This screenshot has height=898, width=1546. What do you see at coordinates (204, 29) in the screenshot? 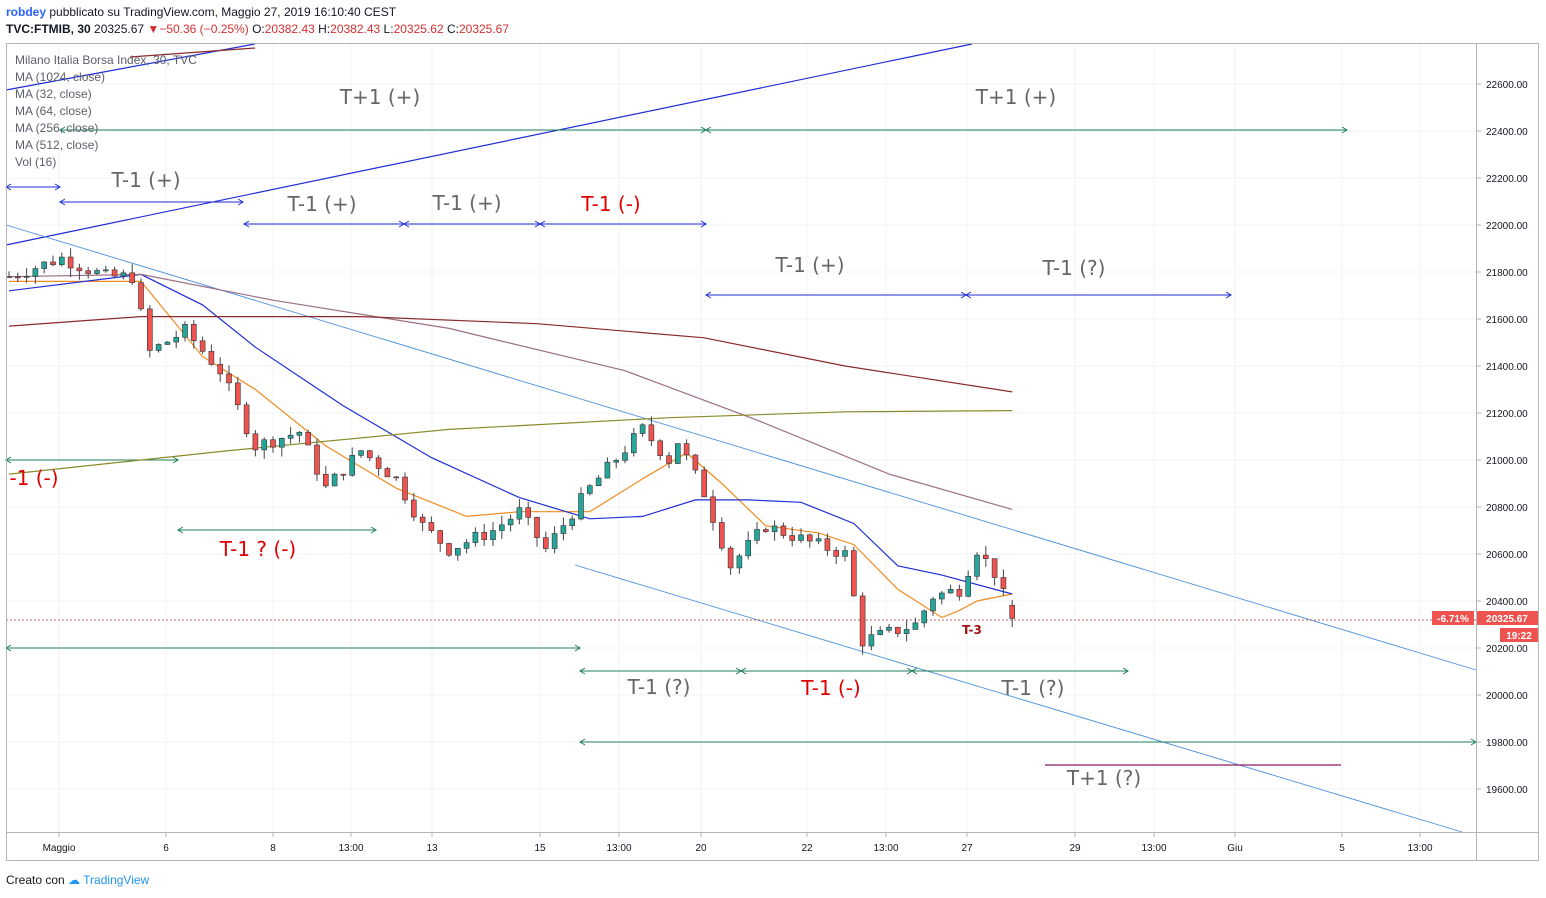
I see `price-change: −50.36 (−0.25%)` at bounding box center [204, 29].